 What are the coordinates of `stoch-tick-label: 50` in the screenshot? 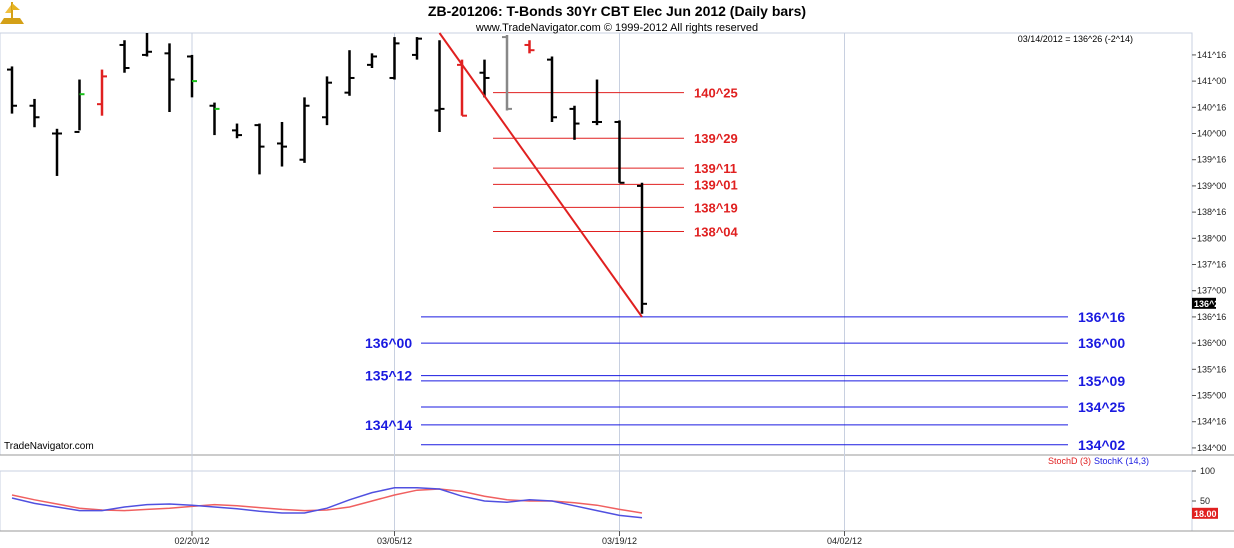 It's located at (1205, 501).